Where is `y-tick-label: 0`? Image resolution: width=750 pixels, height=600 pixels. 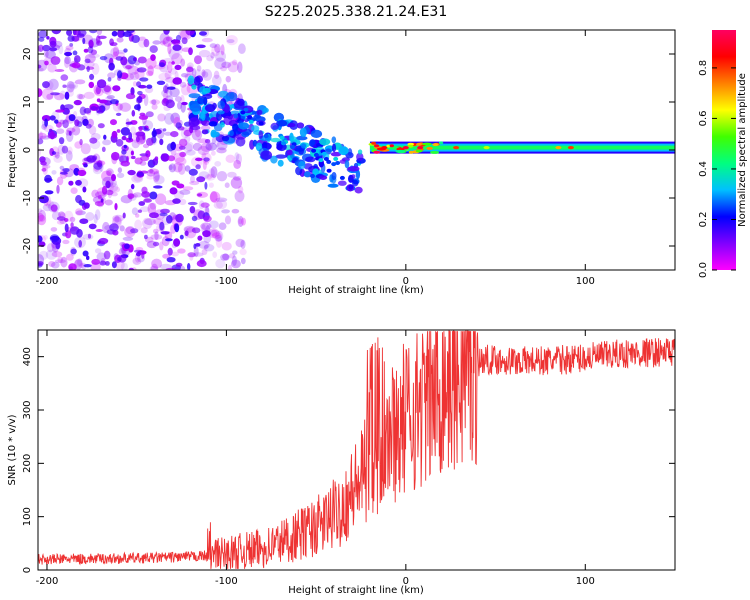
y-tick-label: 0 is located at coordinates (27, 150).